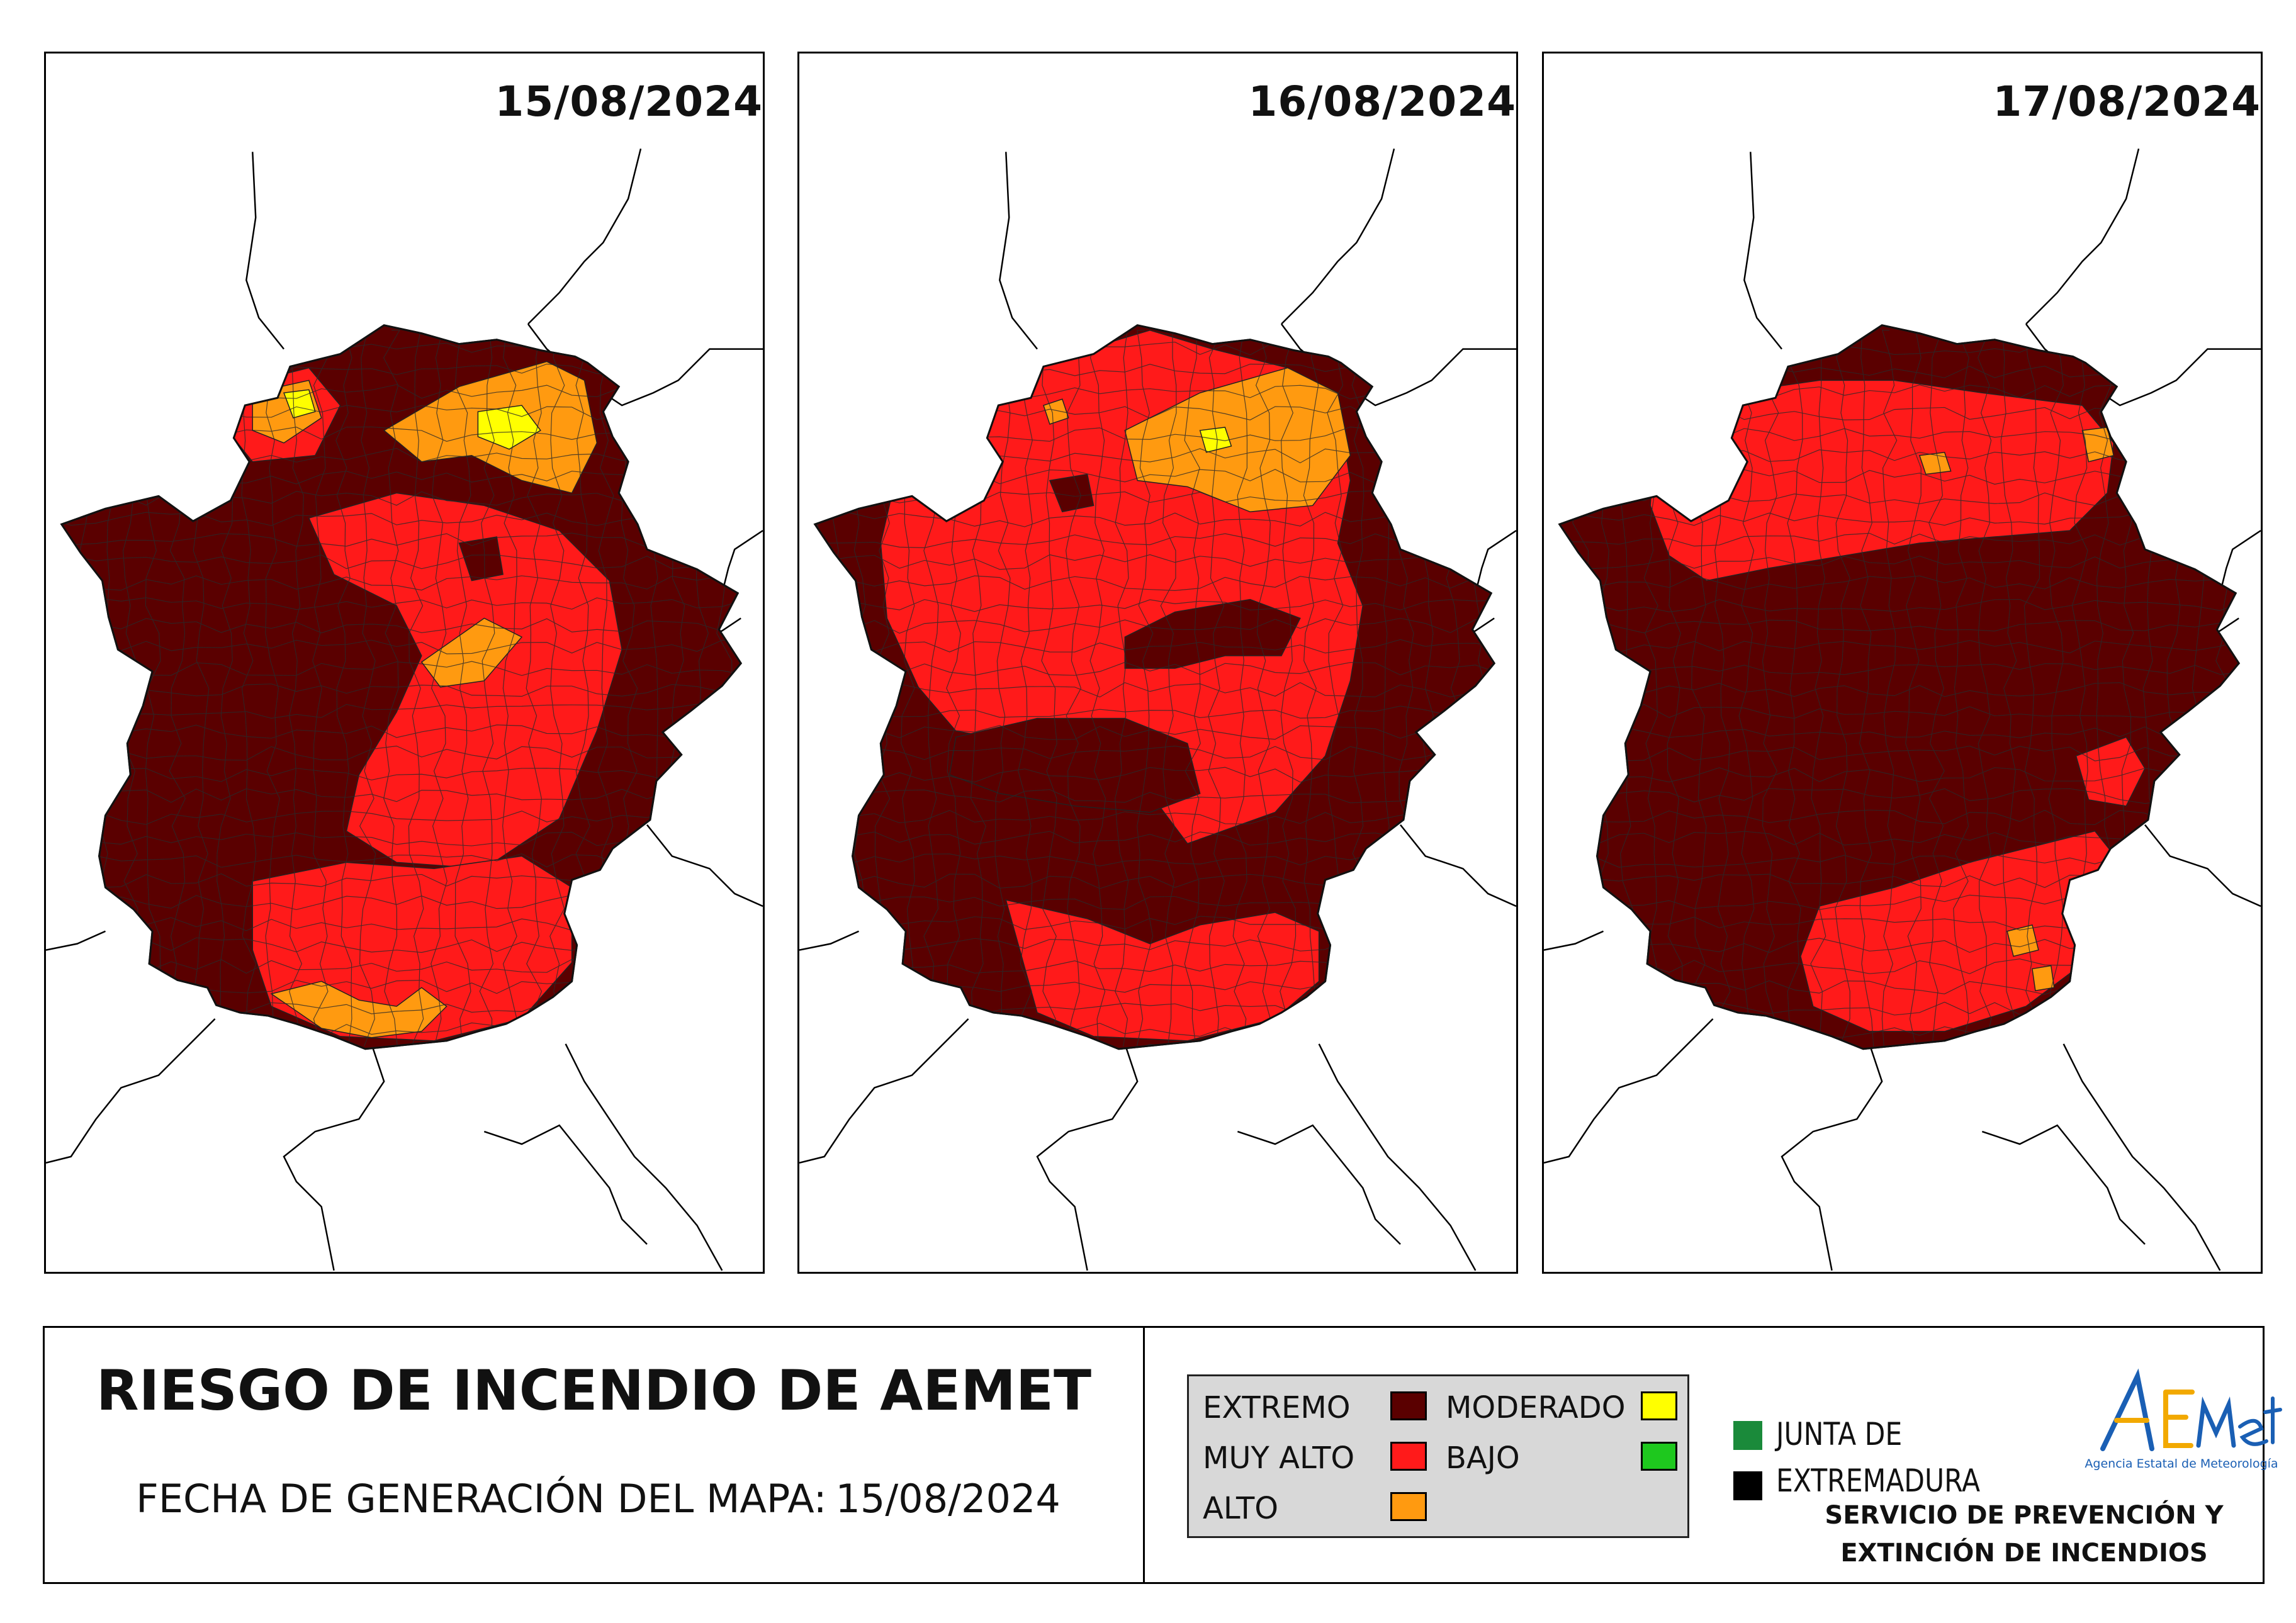 Image resolution: width=2296 pixels, height=1623 pixels. Describe the element at coordinates (1144, 1455) in the screenshot. I see `footer-divider` at that location.